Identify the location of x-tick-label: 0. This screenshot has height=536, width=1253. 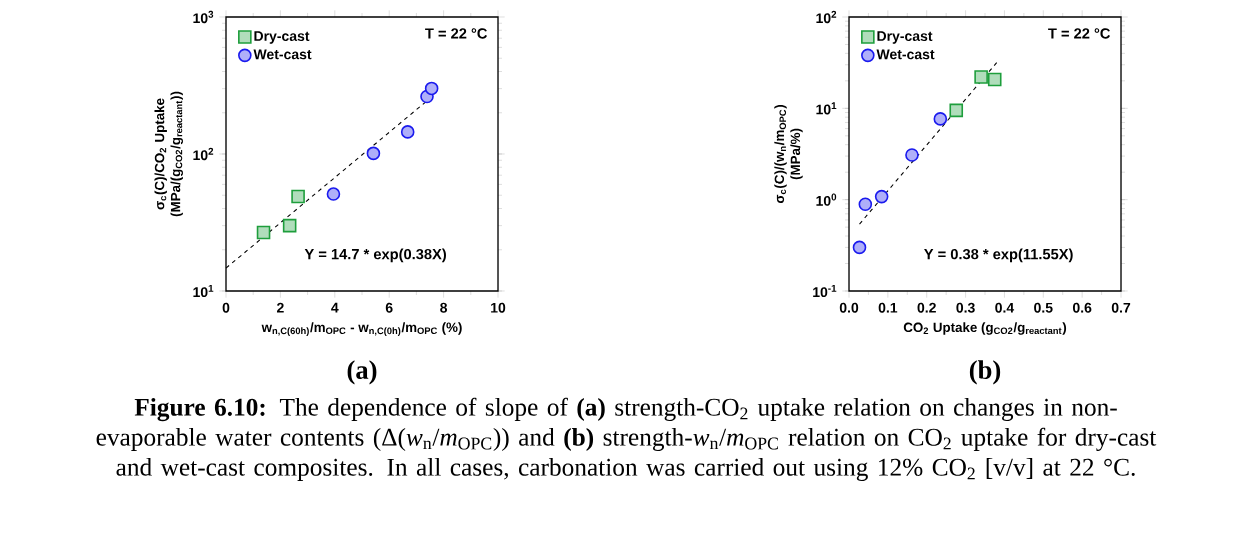
(226, 307).